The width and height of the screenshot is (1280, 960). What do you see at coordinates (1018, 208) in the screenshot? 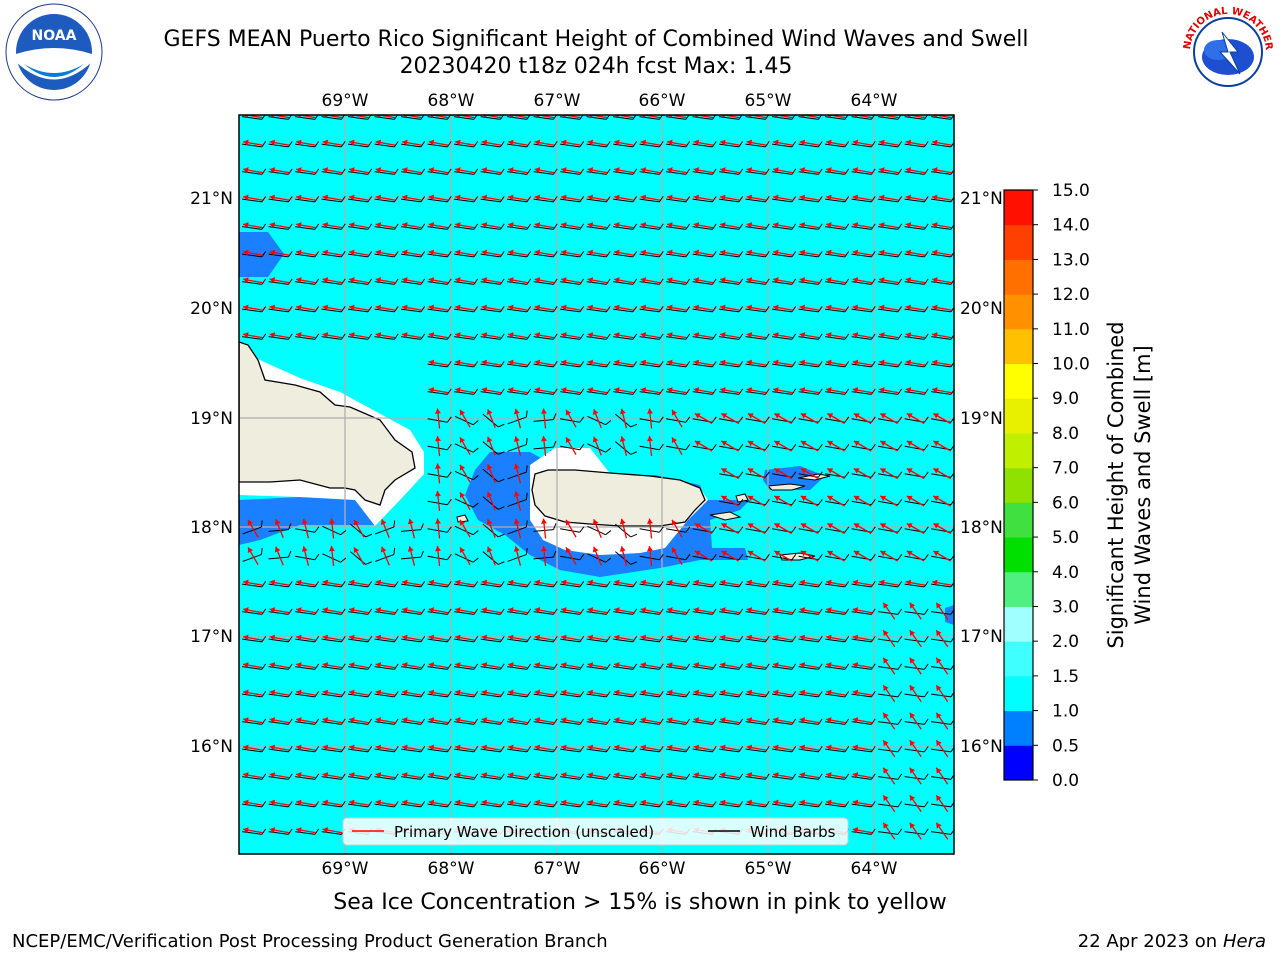
I see `colorbar-band` at bounding box center [1018, 208].